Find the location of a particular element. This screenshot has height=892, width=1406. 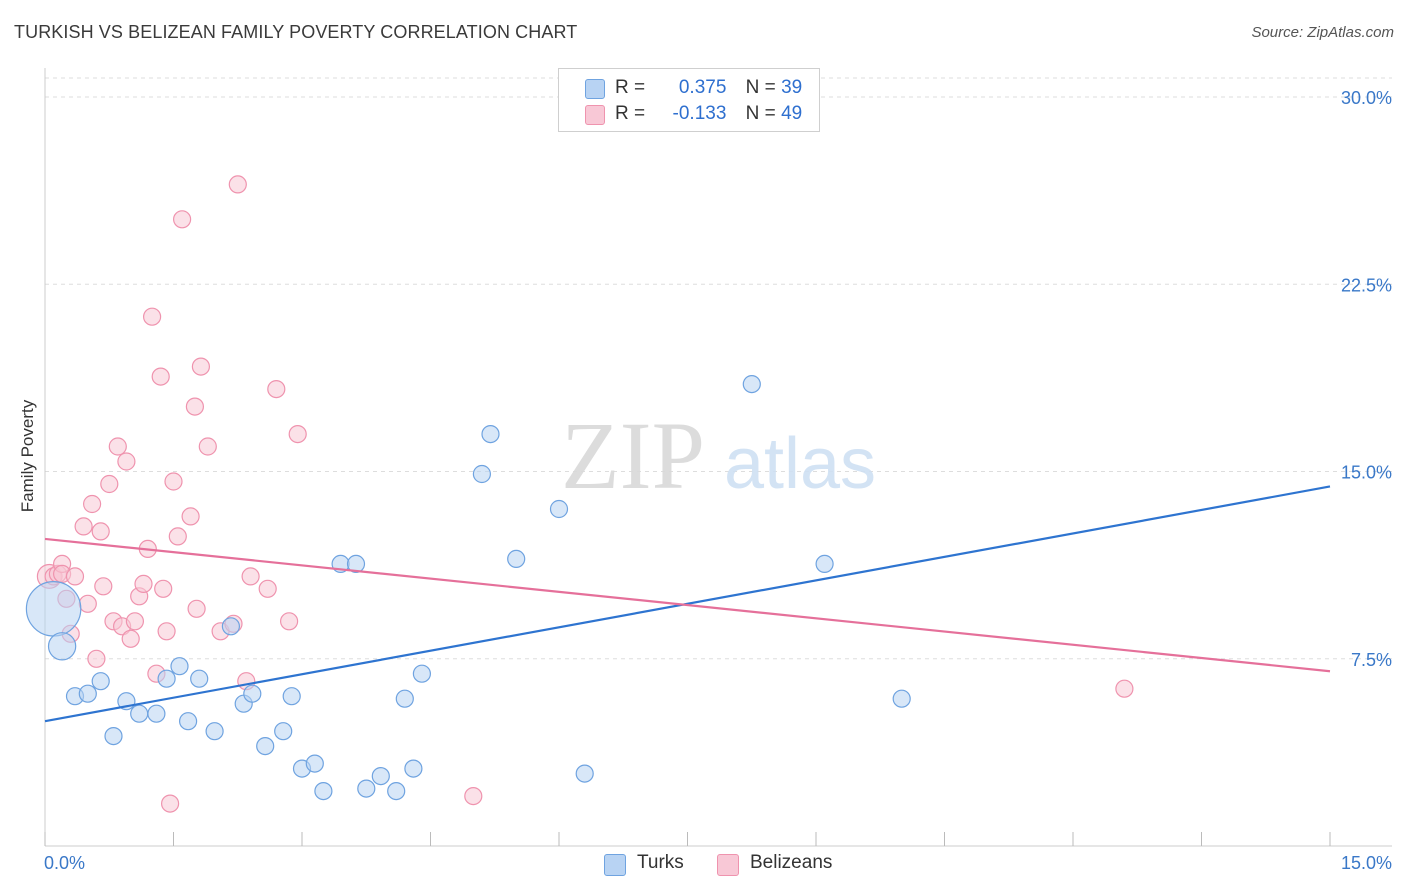

belizeans-legend-label: Belizeans is located at coordinates (791, 862).